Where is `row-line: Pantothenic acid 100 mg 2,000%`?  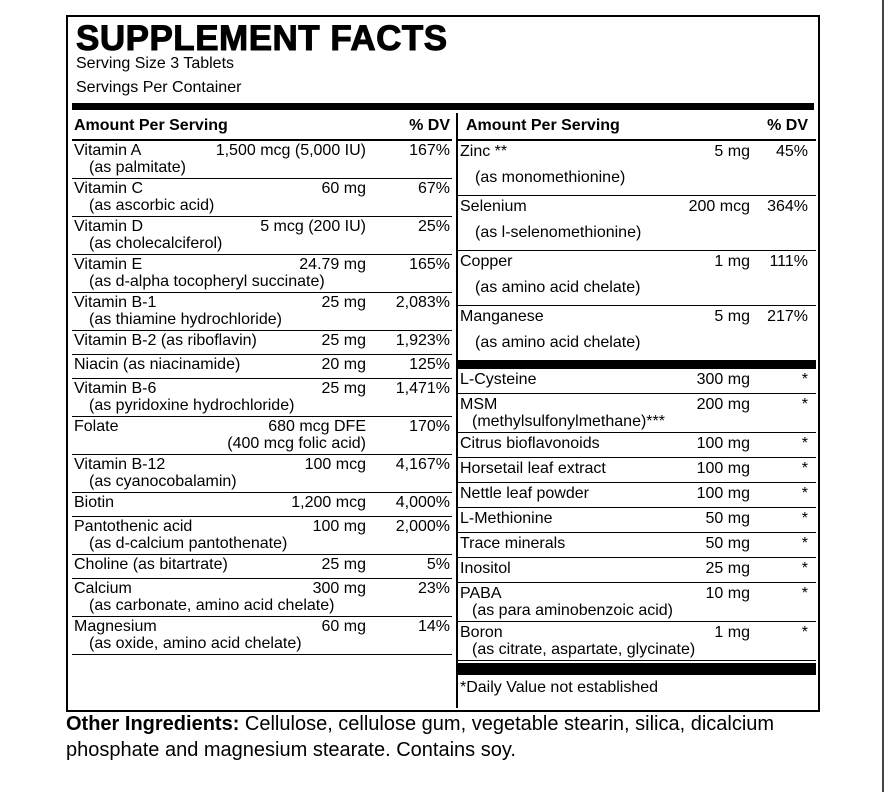 row-line: Pantothenic acid 100 mg 2,000% is located at coordinates (262, 526).